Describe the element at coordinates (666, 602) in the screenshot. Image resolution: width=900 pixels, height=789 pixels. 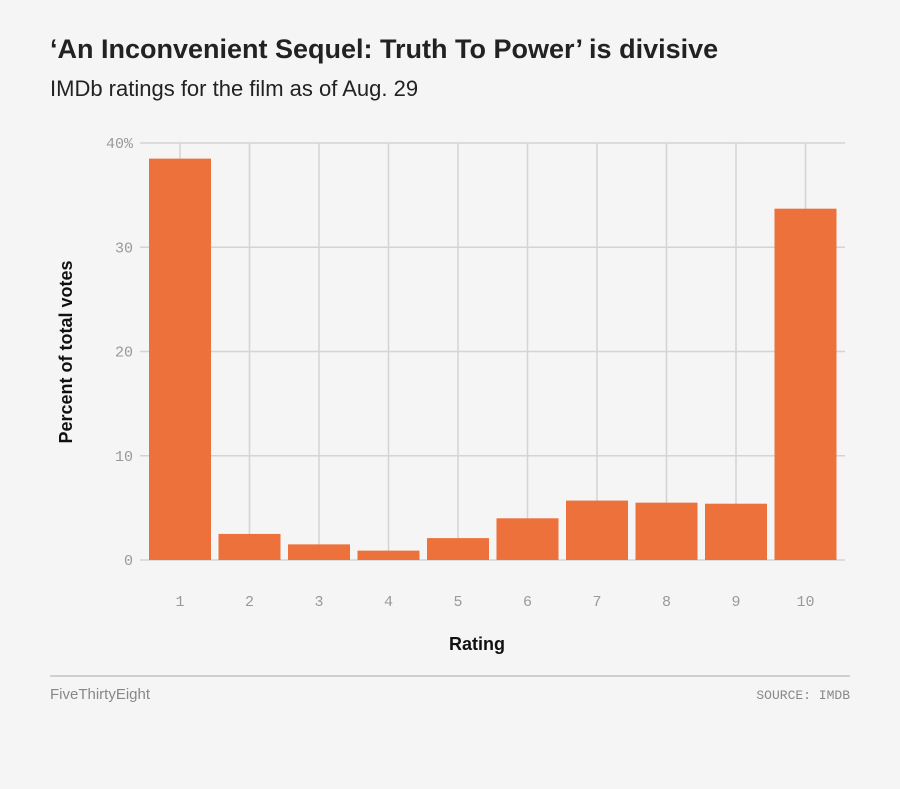
I see `x-tick-label: 8` at that location.